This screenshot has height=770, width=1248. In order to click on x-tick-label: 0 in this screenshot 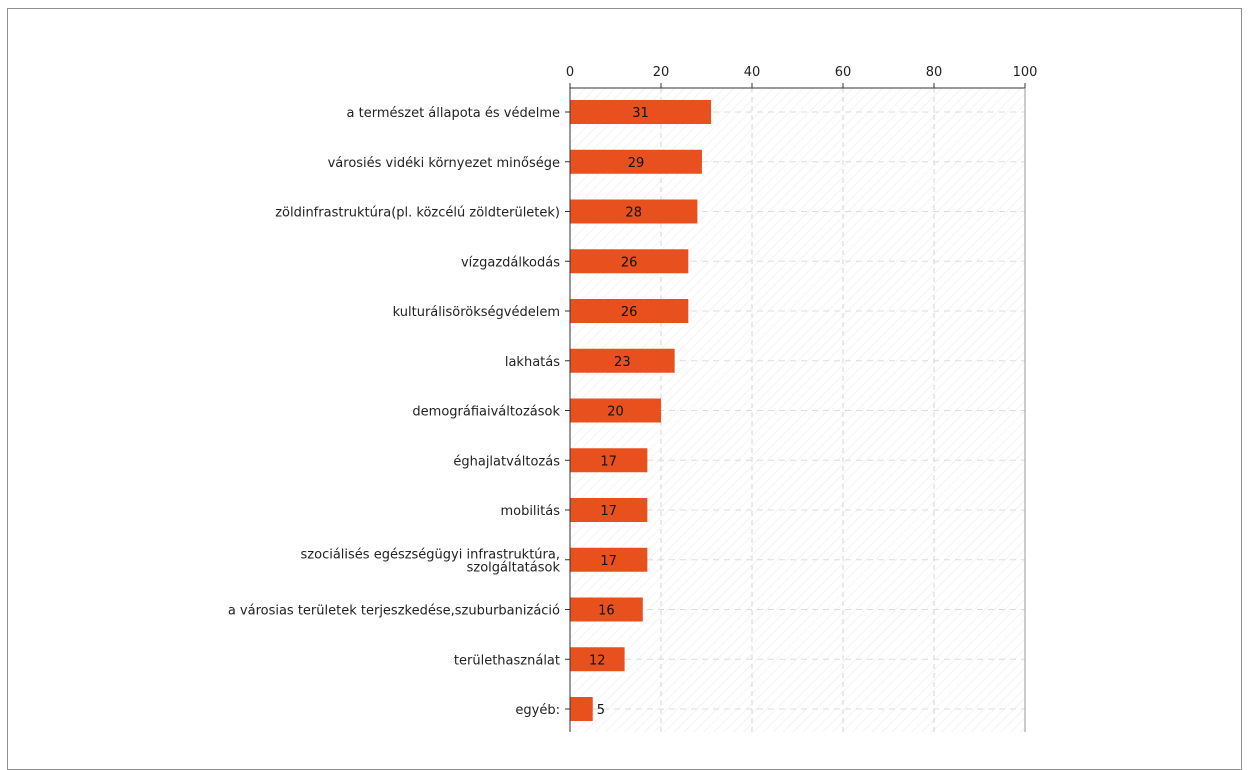, I will do `click(570, 72)`.